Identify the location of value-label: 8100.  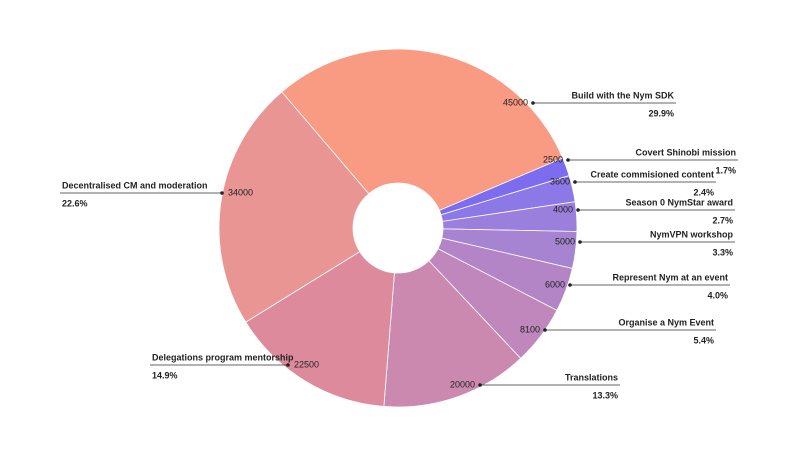
(530, 329).